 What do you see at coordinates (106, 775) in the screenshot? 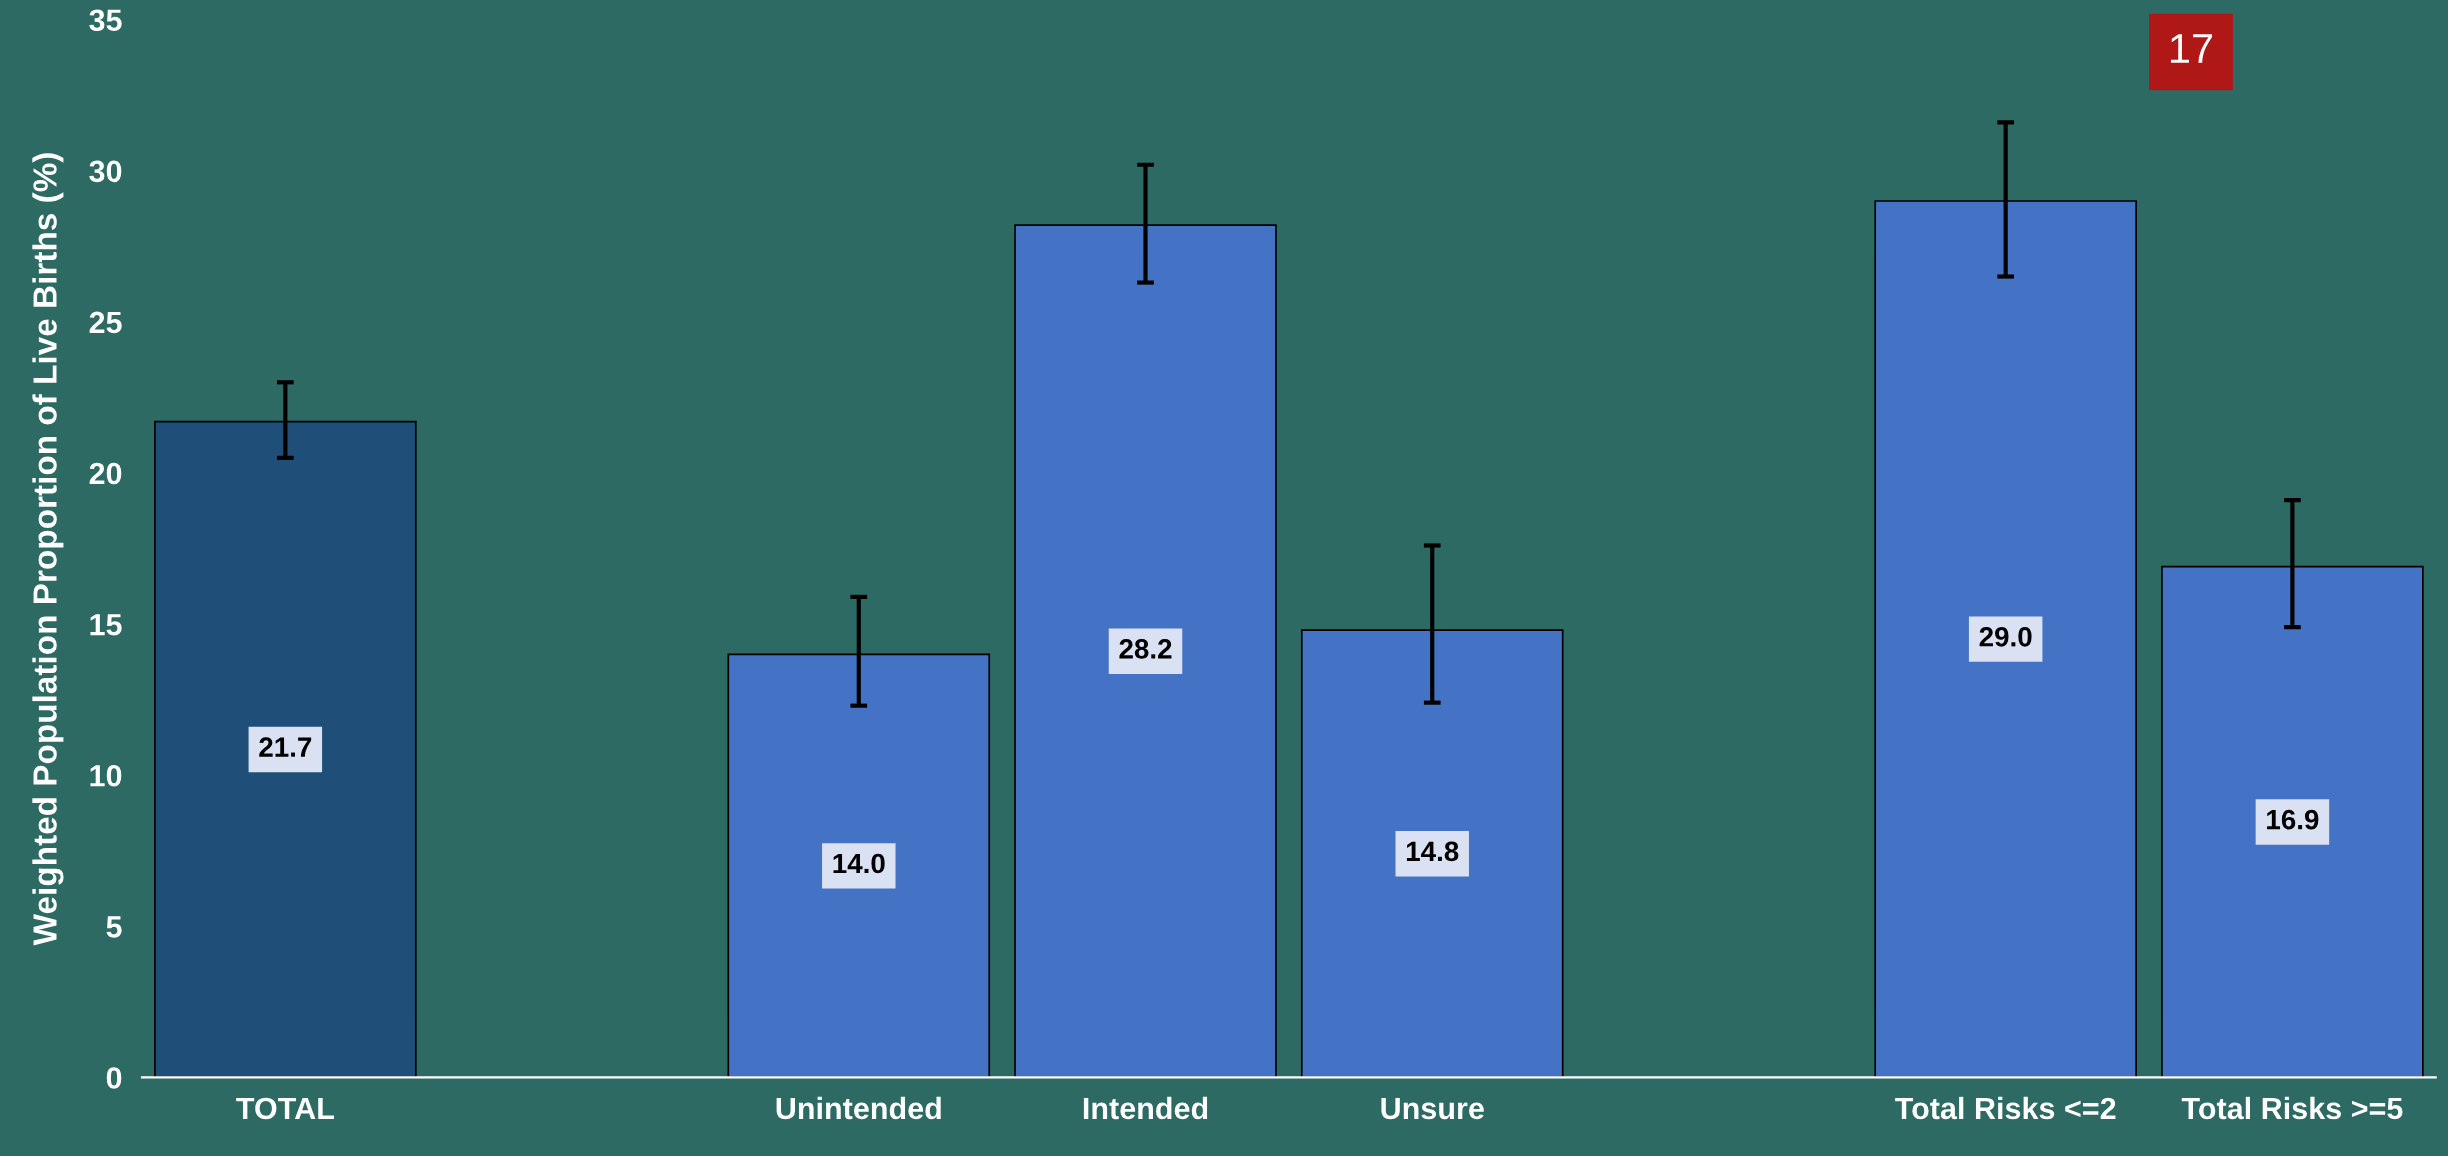
I see `y-tick-label: 10` at bounding box center [106, 775].